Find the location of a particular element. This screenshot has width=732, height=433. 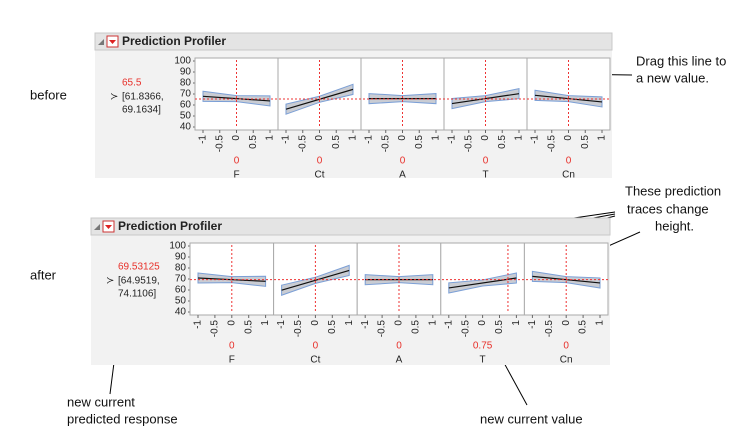

response-interval: [61.8366, is located at coordinates (143, 97).